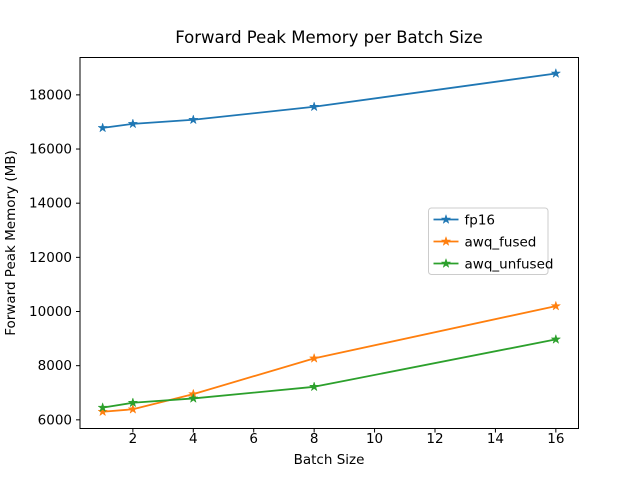 The width and height of the screenshot is (640, 480). I want to click on legend-item-awq_fused: awq_fused, so click(485, 242).